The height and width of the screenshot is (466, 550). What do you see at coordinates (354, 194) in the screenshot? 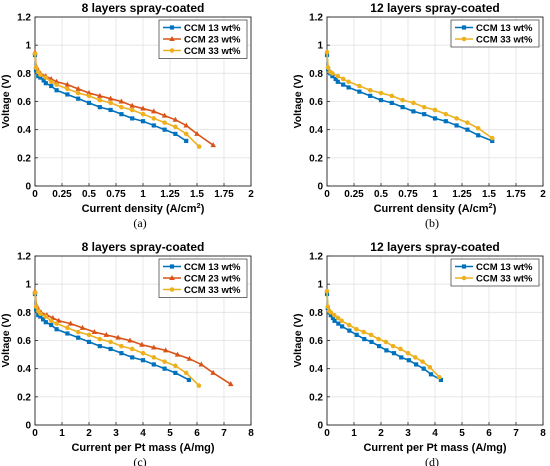
I see `x-tick-label: 0.25` at bounding box center [354, 194].